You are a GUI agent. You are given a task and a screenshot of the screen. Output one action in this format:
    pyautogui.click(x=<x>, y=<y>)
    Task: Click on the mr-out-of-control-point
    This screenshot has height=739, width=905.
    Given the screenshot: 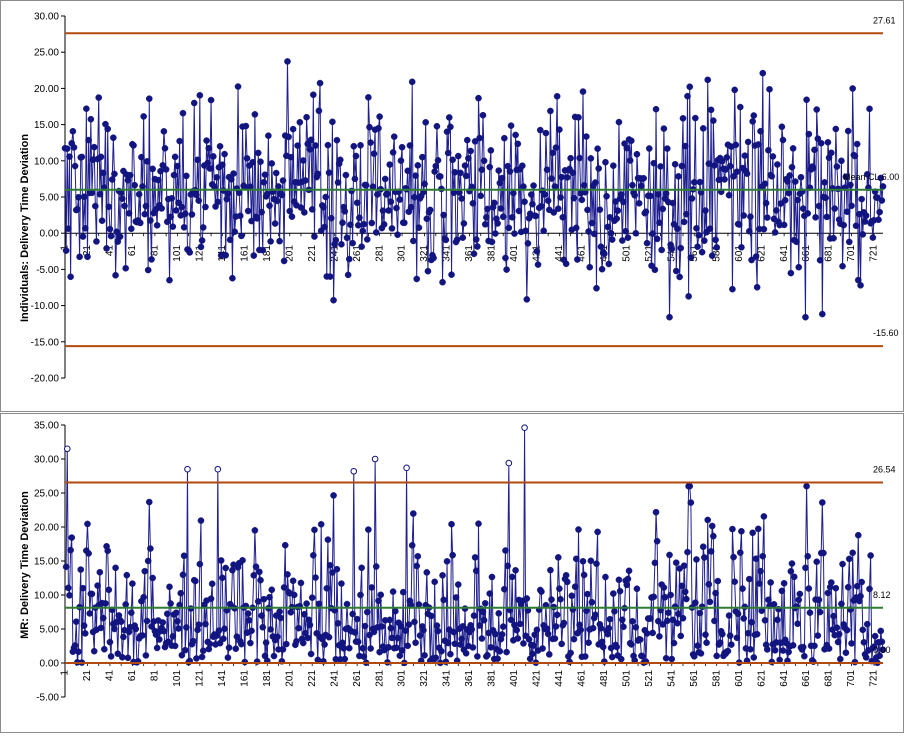 What is the action you would take?
    pyautogui.click(x=509, y=463)
    